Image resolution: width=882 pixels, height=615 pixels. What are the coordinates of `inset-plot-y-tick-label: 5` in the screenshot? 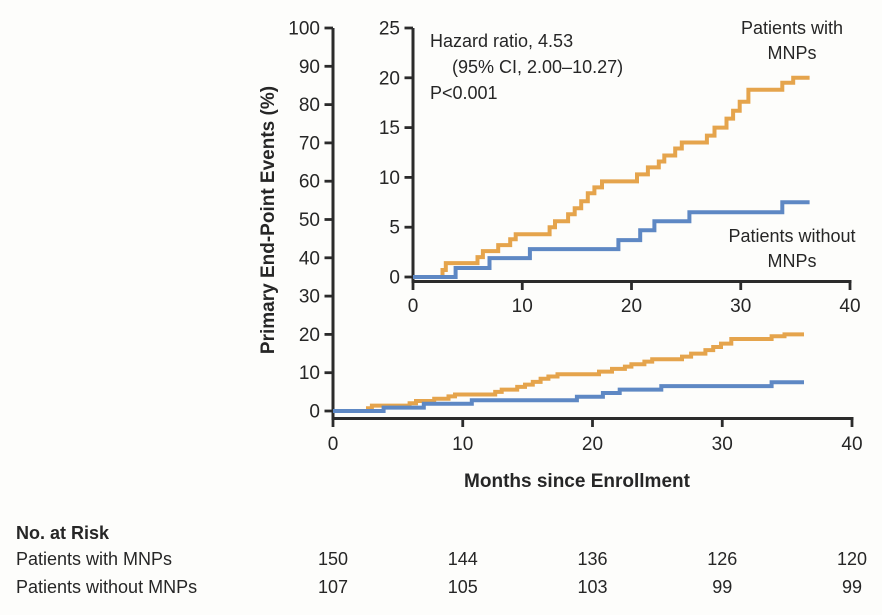 It's located at (394, 228).